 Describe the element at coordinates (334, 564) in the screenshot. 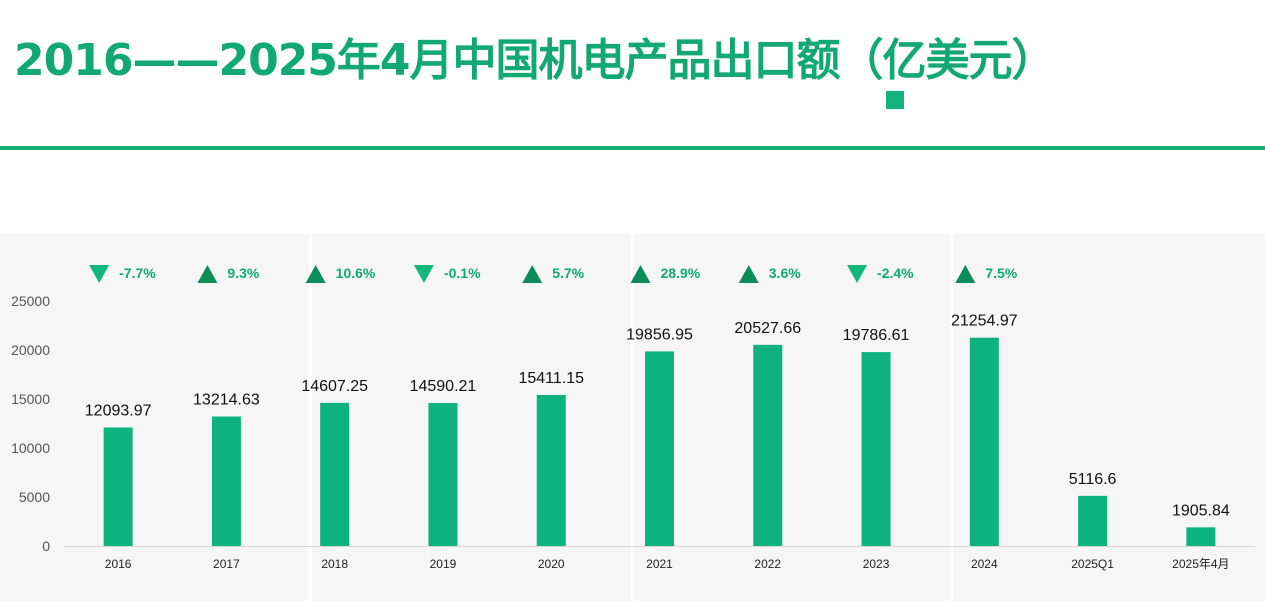

I see `x-tick-label: 2018` at that location.